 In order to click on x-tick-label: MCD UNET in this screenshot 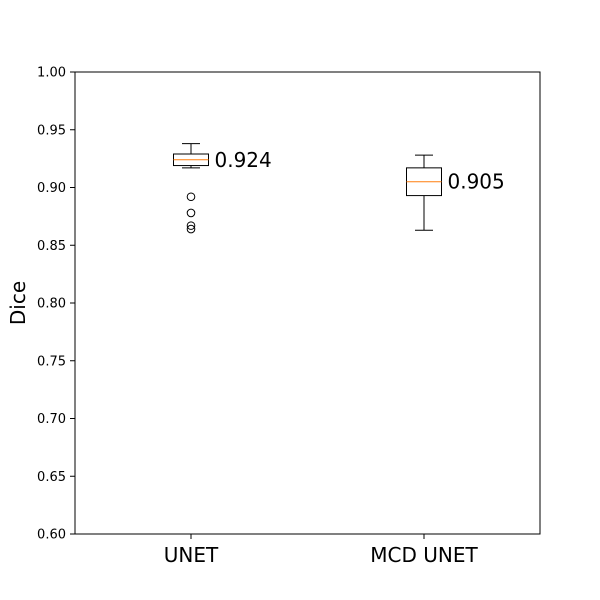, I will do `click(424, 555)`.